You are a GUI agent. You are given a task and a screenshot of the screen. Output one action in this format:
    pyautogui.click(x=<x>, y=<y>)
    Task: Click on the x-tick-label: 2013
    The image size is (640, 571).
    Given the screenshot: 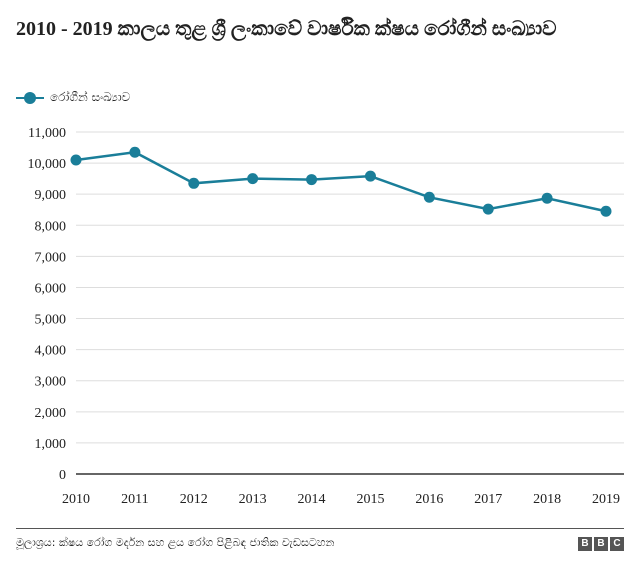 What is the action you would take?
    pyautogui.click(x=253, y=499)
    